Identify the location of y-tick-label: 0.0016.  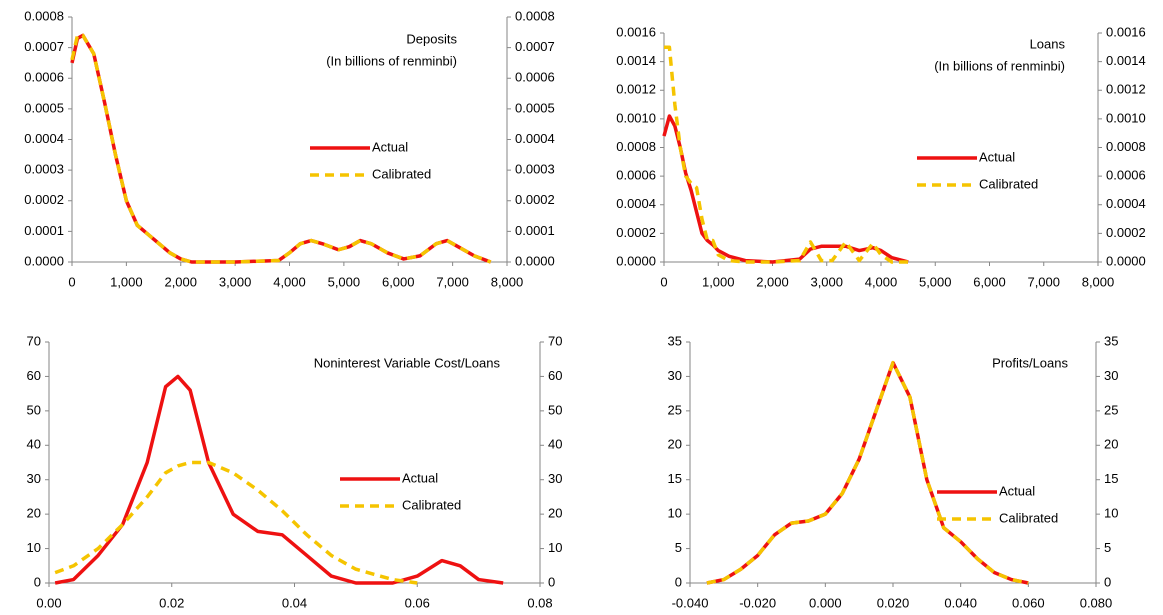
(636, 31).